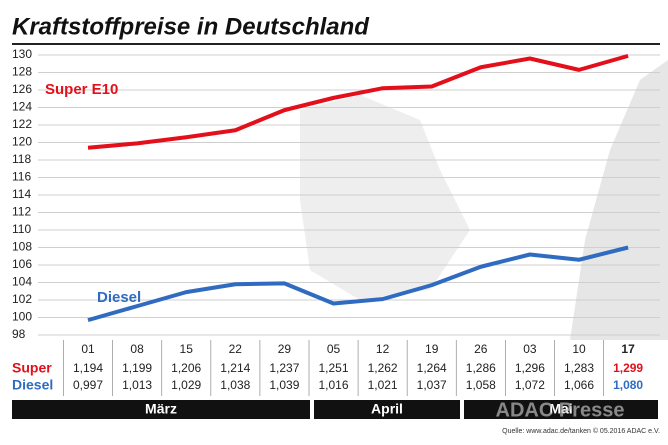  What do you see at coordinates (21, 177) in the screenshot?
I see `y-tick-label: 116` at bounding box center [21, 177].